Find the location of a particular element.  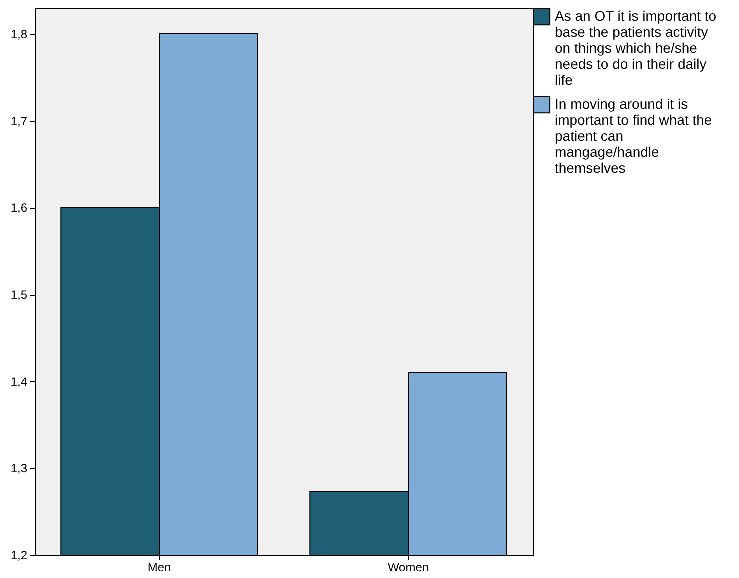

x-tick-label: Men is located at coordinates (160, 567).